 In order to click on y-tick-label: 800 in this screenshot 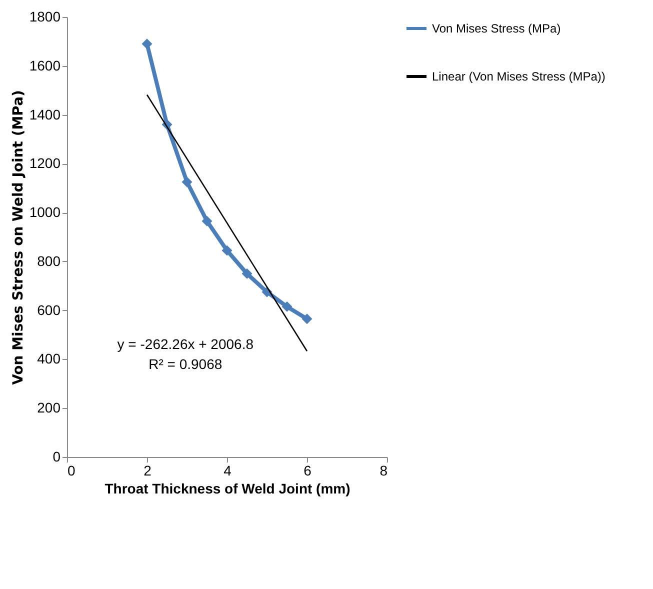, I will do `click(49, 260)`.